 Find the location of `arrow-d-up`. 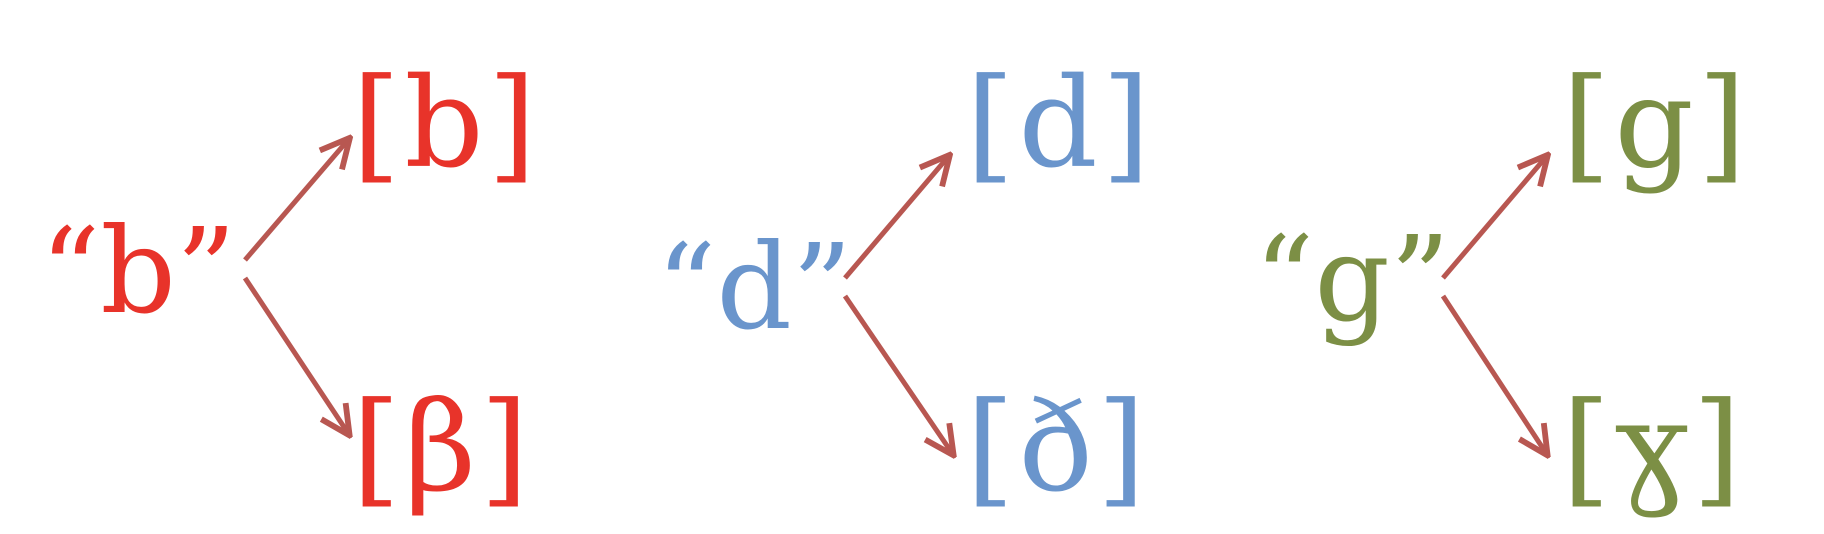

arrow-d-up is located at coordinates (895, 218).